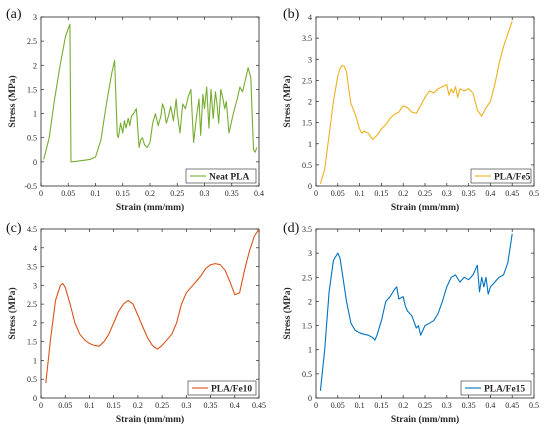 Image resolution: width=550 pixels, height=431 pixels. What do you see at coordinates (291, 228) in the screenshot?
I see `panel-label: (d)` at bounding box center [291, 228].